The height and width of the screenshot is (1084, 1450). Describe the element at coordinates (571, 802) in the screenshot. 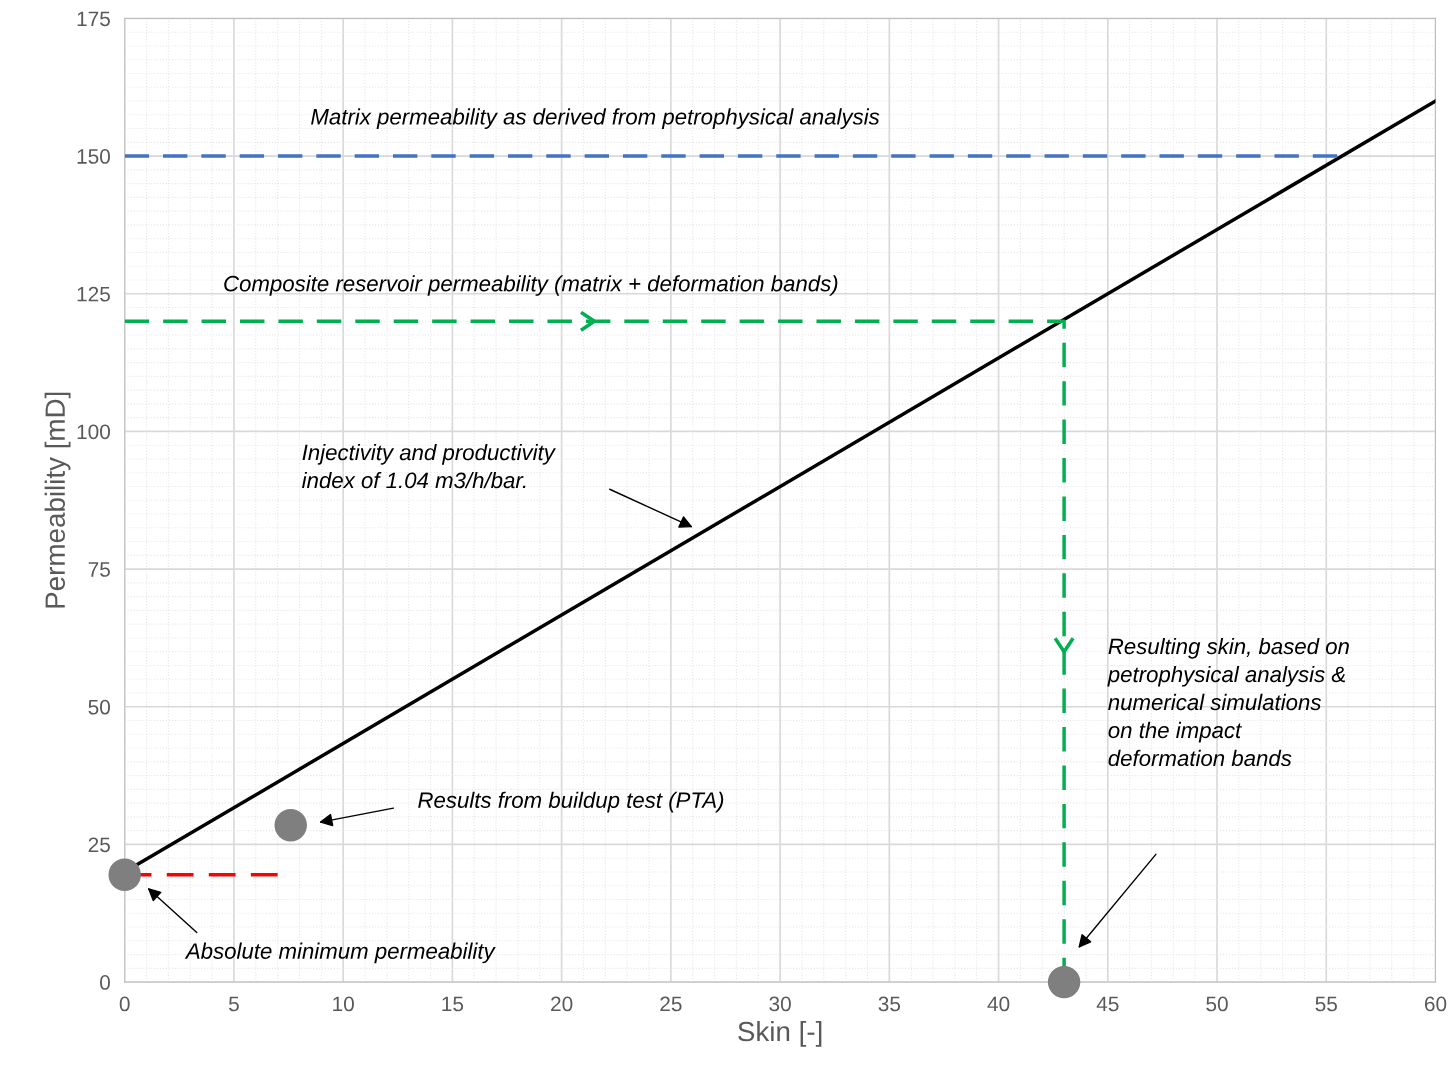

I see `annotation: Results from buildup test (PTA)` at that location.